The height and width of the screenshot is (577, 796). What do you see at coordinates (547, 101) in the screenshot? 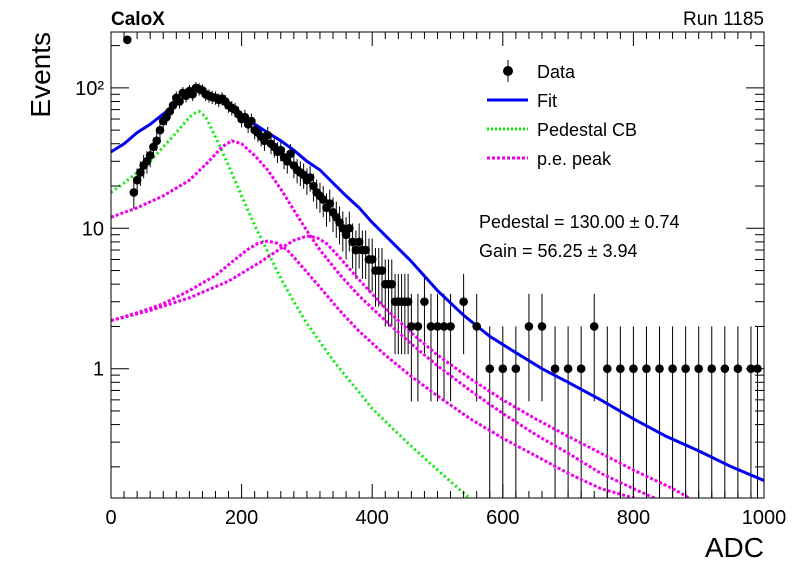
I see `legend-label-fit: Fit` at bounding box center [547, 101].